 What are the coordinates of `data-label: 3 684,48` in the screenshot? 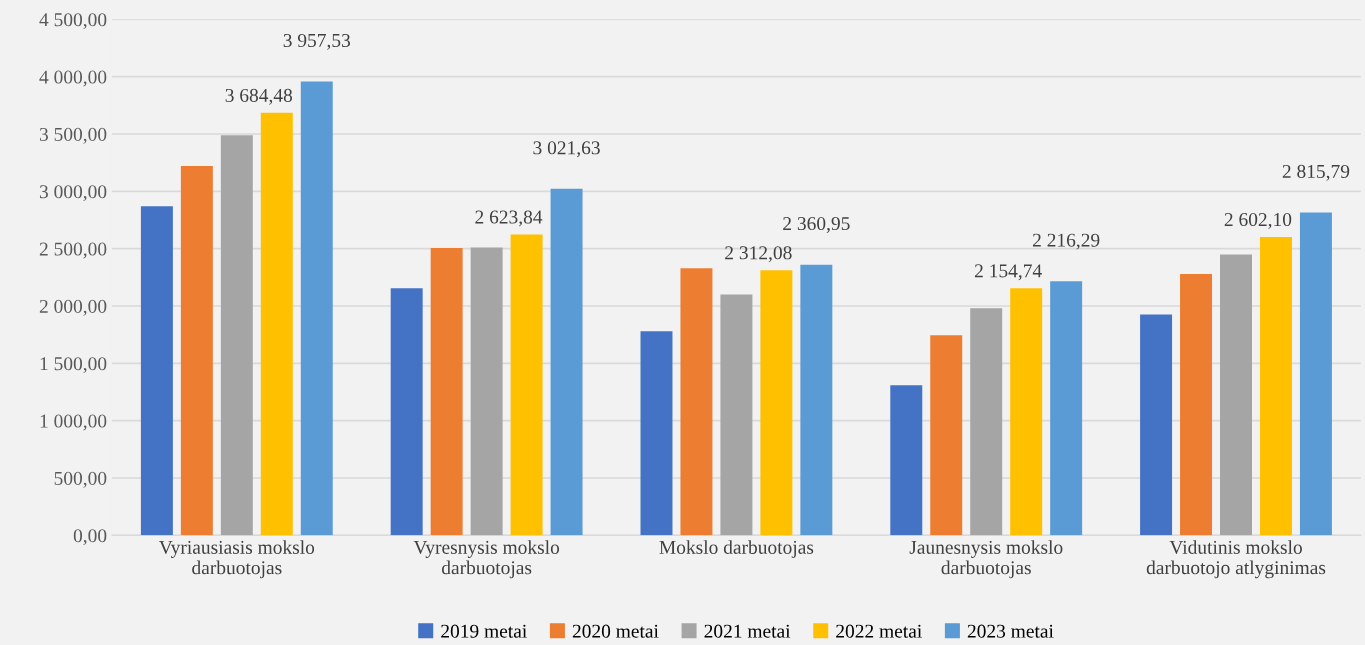 It's located at (259, 96).